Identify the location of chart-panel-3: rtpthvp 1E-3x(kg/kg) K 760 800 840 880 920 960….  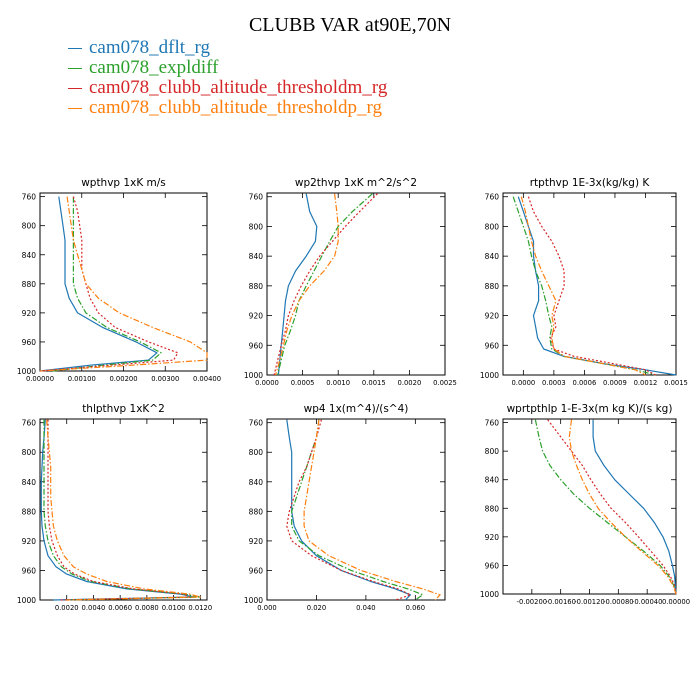
(584, 282).